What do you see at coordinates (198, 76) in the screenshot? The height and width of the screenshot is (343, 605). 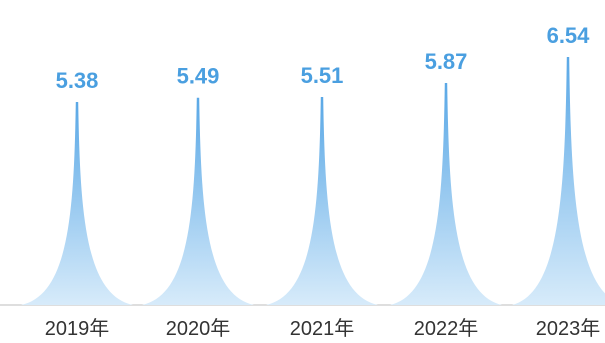 I see `data-label: 5.49` at bounding box center [198, 76].